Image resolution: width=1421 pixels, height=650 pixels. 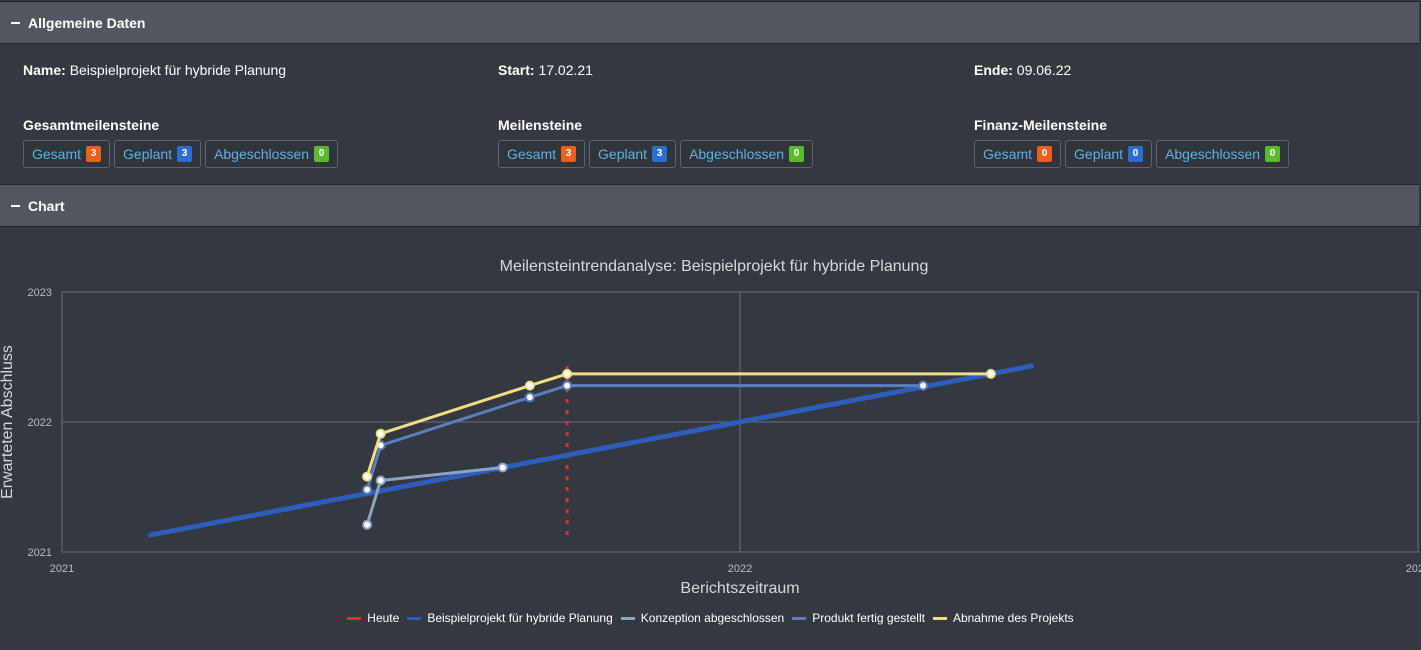 I want to click on legend-label: Abnahme des Projekts, so click(x=1013, y=618).